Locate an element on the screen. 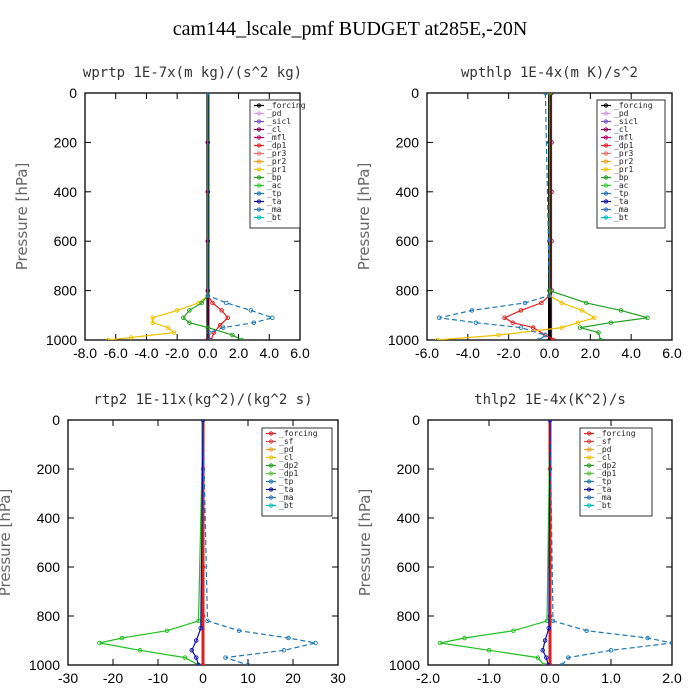 This screenshot has width=700, height=700. series-group is located at coordinates (554, 542).